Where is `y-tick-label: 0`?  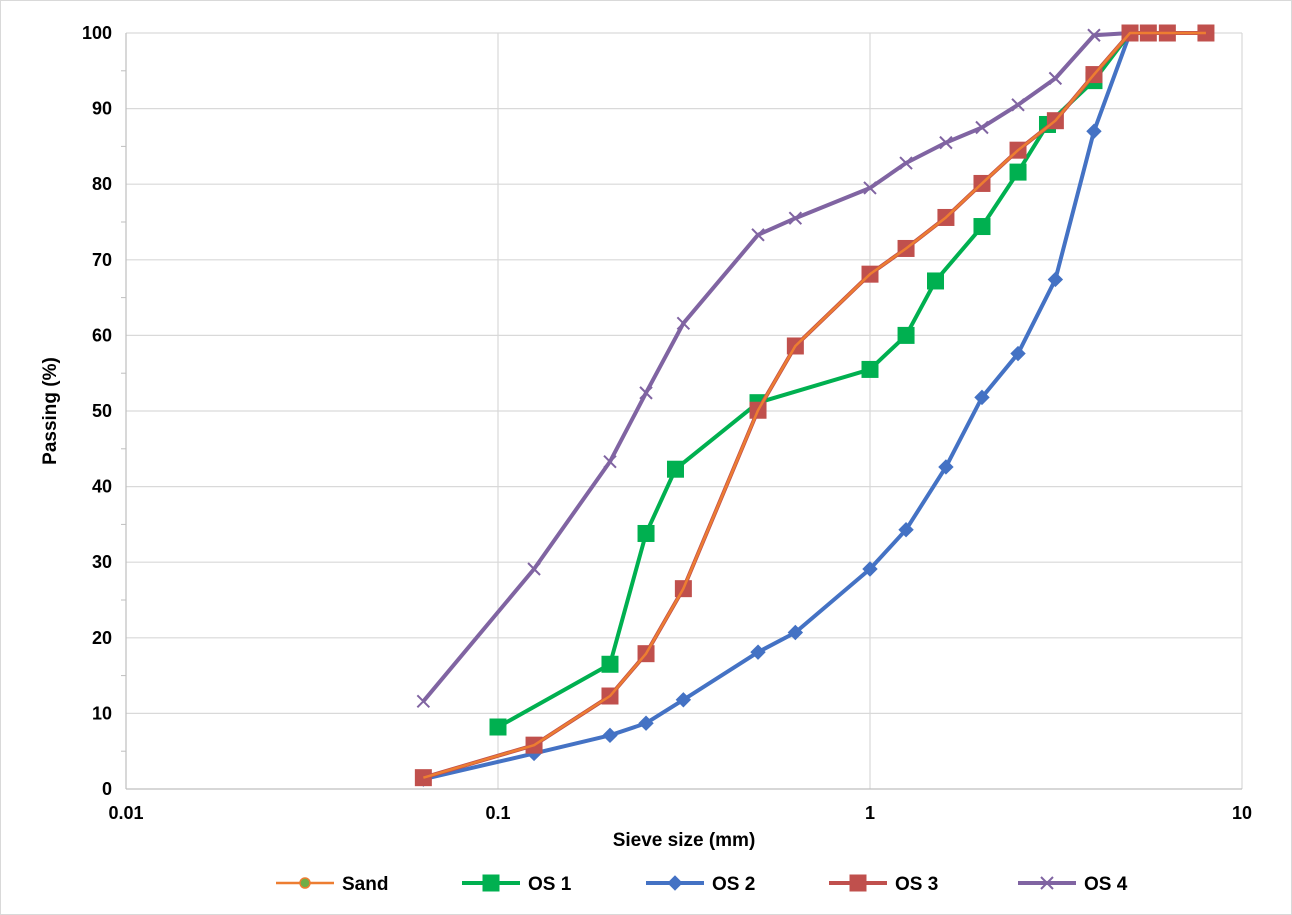 y-tick-label: 0 is located at coordinates (107, 789).